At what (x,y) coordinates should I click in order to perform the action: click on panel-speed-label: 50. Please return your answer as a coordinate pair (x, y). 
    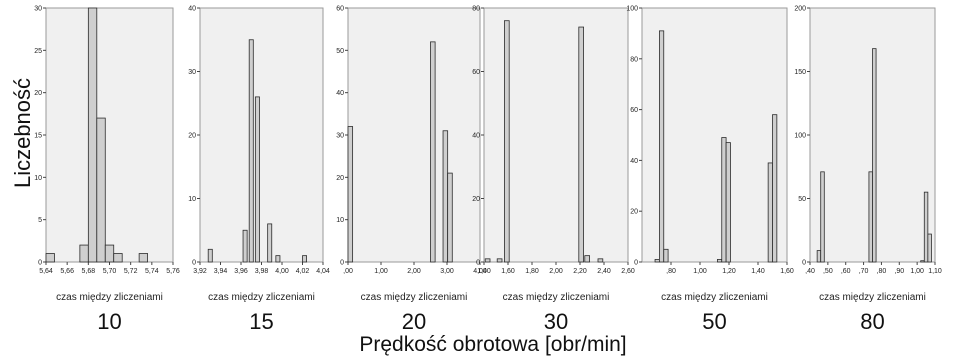
    Looking at the image, I should click on (714, 321).